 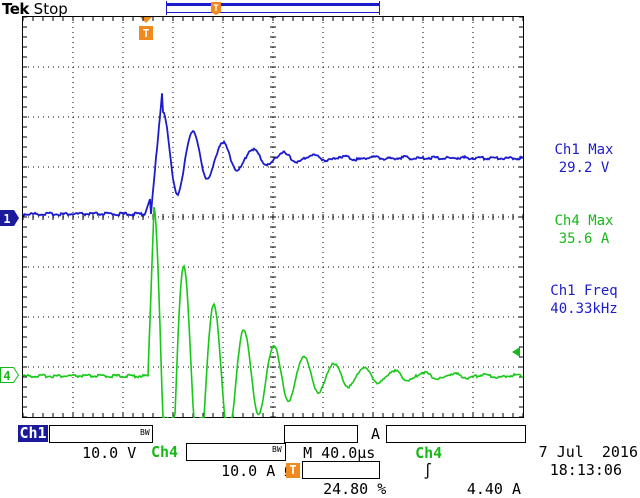 What do you see at coordinates (584, 309) in the screenshot?
I see `measurement-value: 40.33kHz` at bounding box center [584, 309].